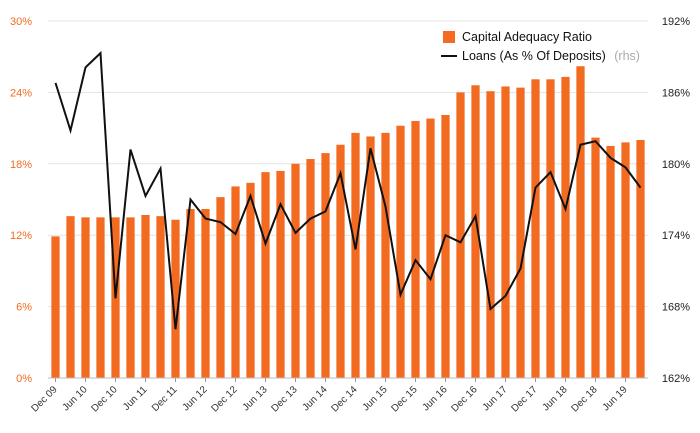 This screenshot has height=433, width=700. I want to click on y-left-tick-label: 6%, so click(24, 308).